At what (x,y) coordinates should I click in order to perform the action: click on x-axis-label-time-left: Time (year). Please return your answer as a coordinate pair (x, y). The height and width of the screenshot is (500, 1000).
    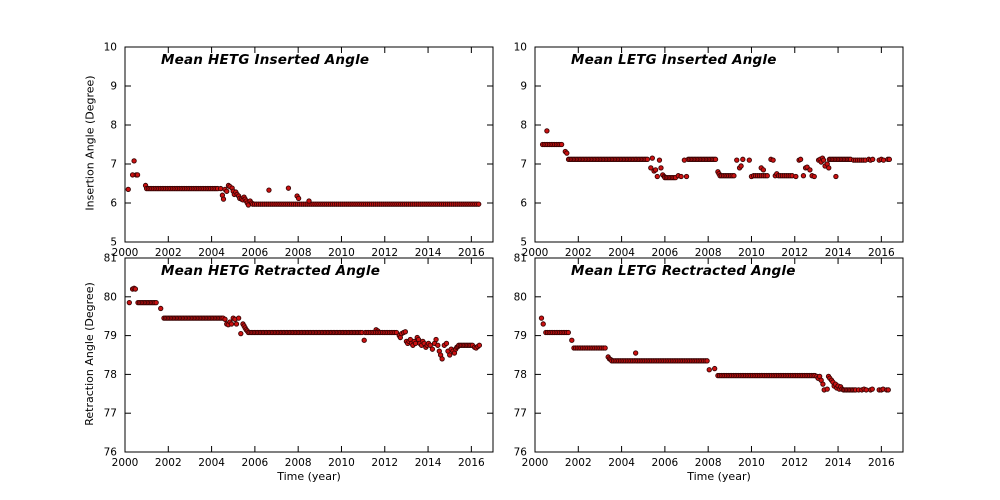
    Looking at the image, I should click on (309, 476).